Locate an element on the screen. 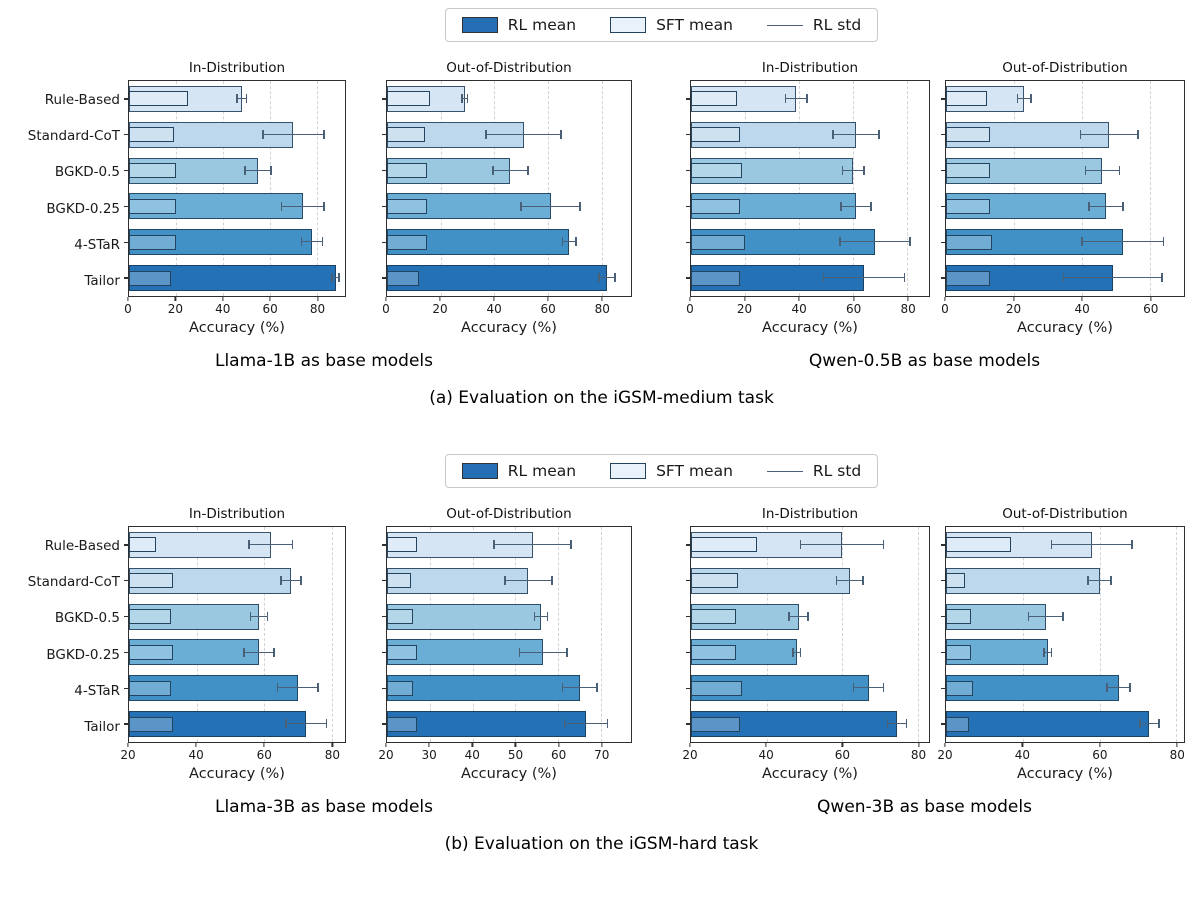  caption-llama1b: Llama-1B as base models is located at coordinates (323, 361).